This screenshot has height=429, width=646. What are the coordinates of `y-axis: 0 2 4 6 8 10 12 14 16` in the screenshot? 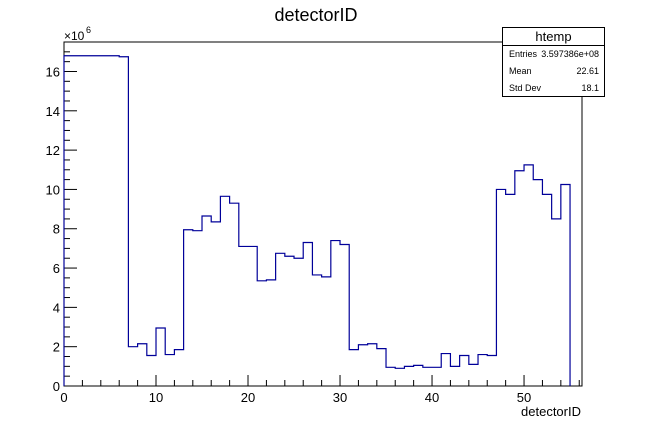 It's located at (61, 222).